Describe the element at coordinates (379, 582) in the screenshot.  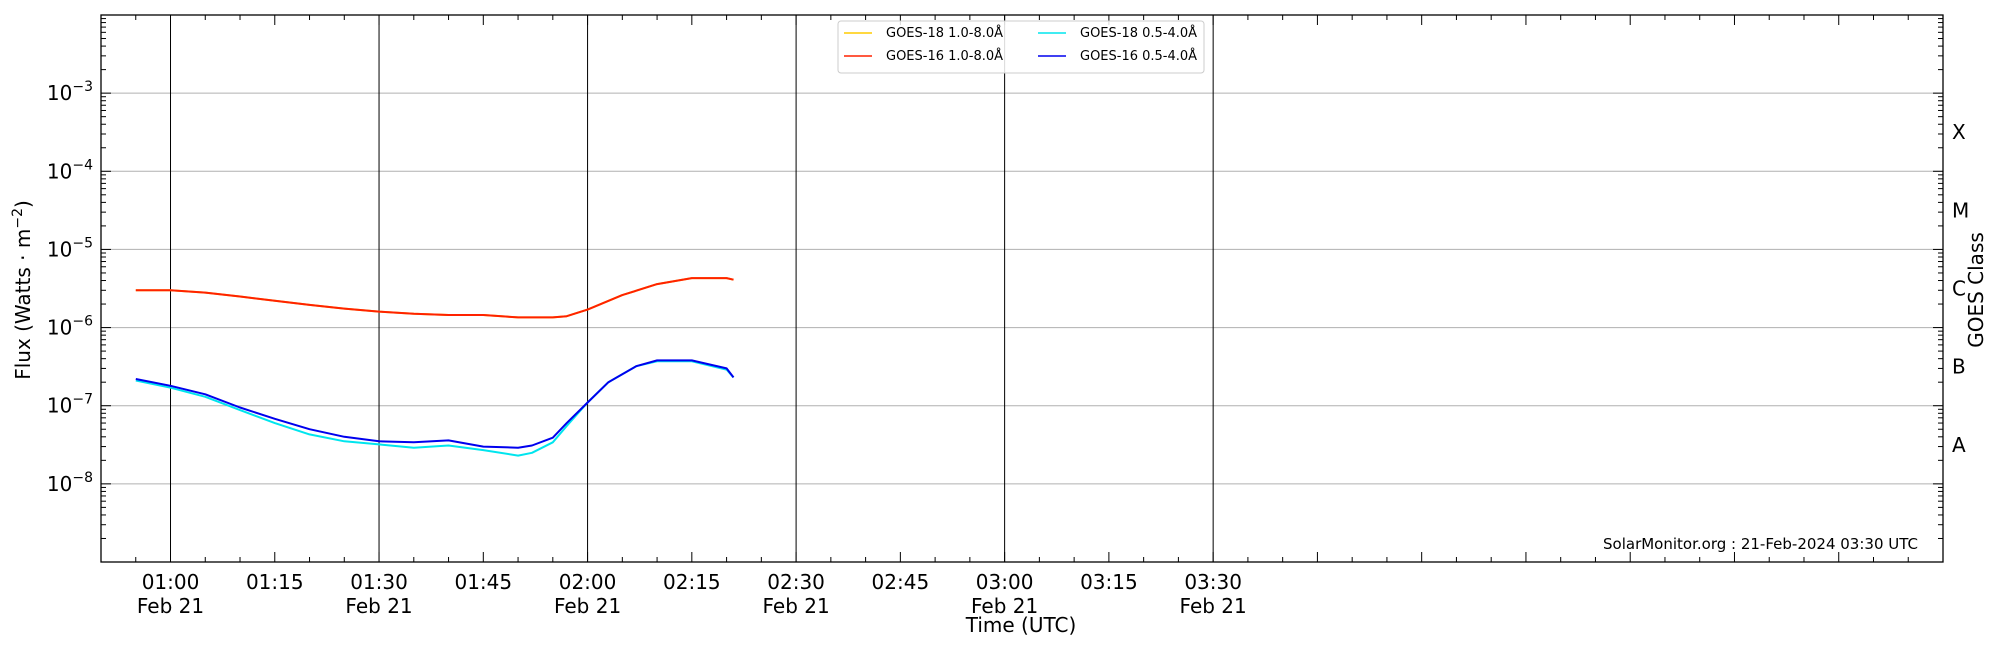
I see `x-tick-time-label: 01:30` at that location.